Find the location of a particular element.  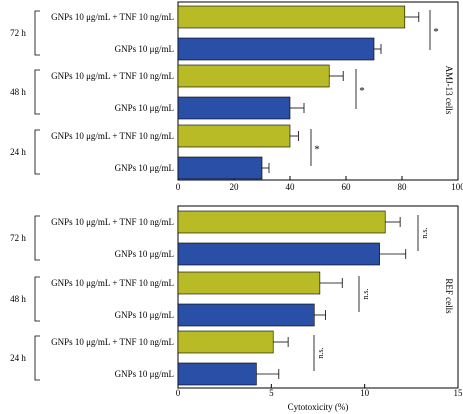

x-tick-label: 15 is located at coordinates (458, 393).